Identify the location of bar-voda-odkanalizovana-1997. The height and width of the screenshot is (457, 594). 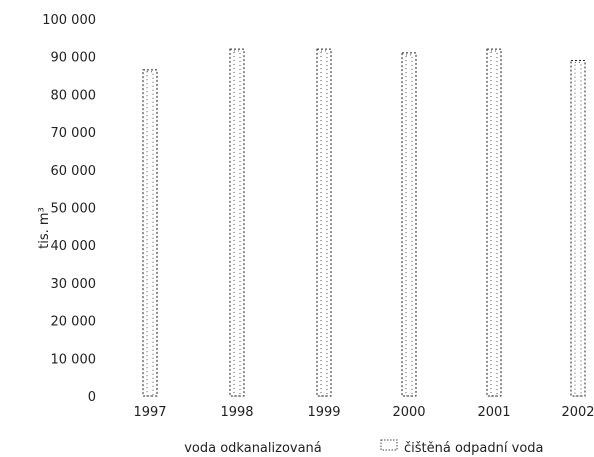
(150, 233).